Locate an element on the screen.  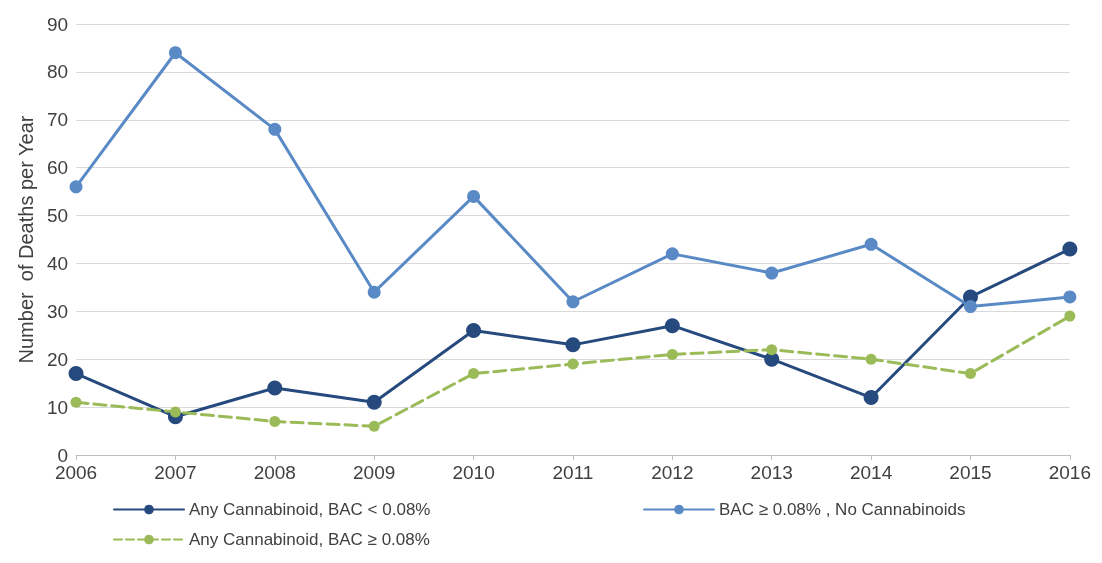
y-tick-label: 70 is located at coordinates (57, 120).